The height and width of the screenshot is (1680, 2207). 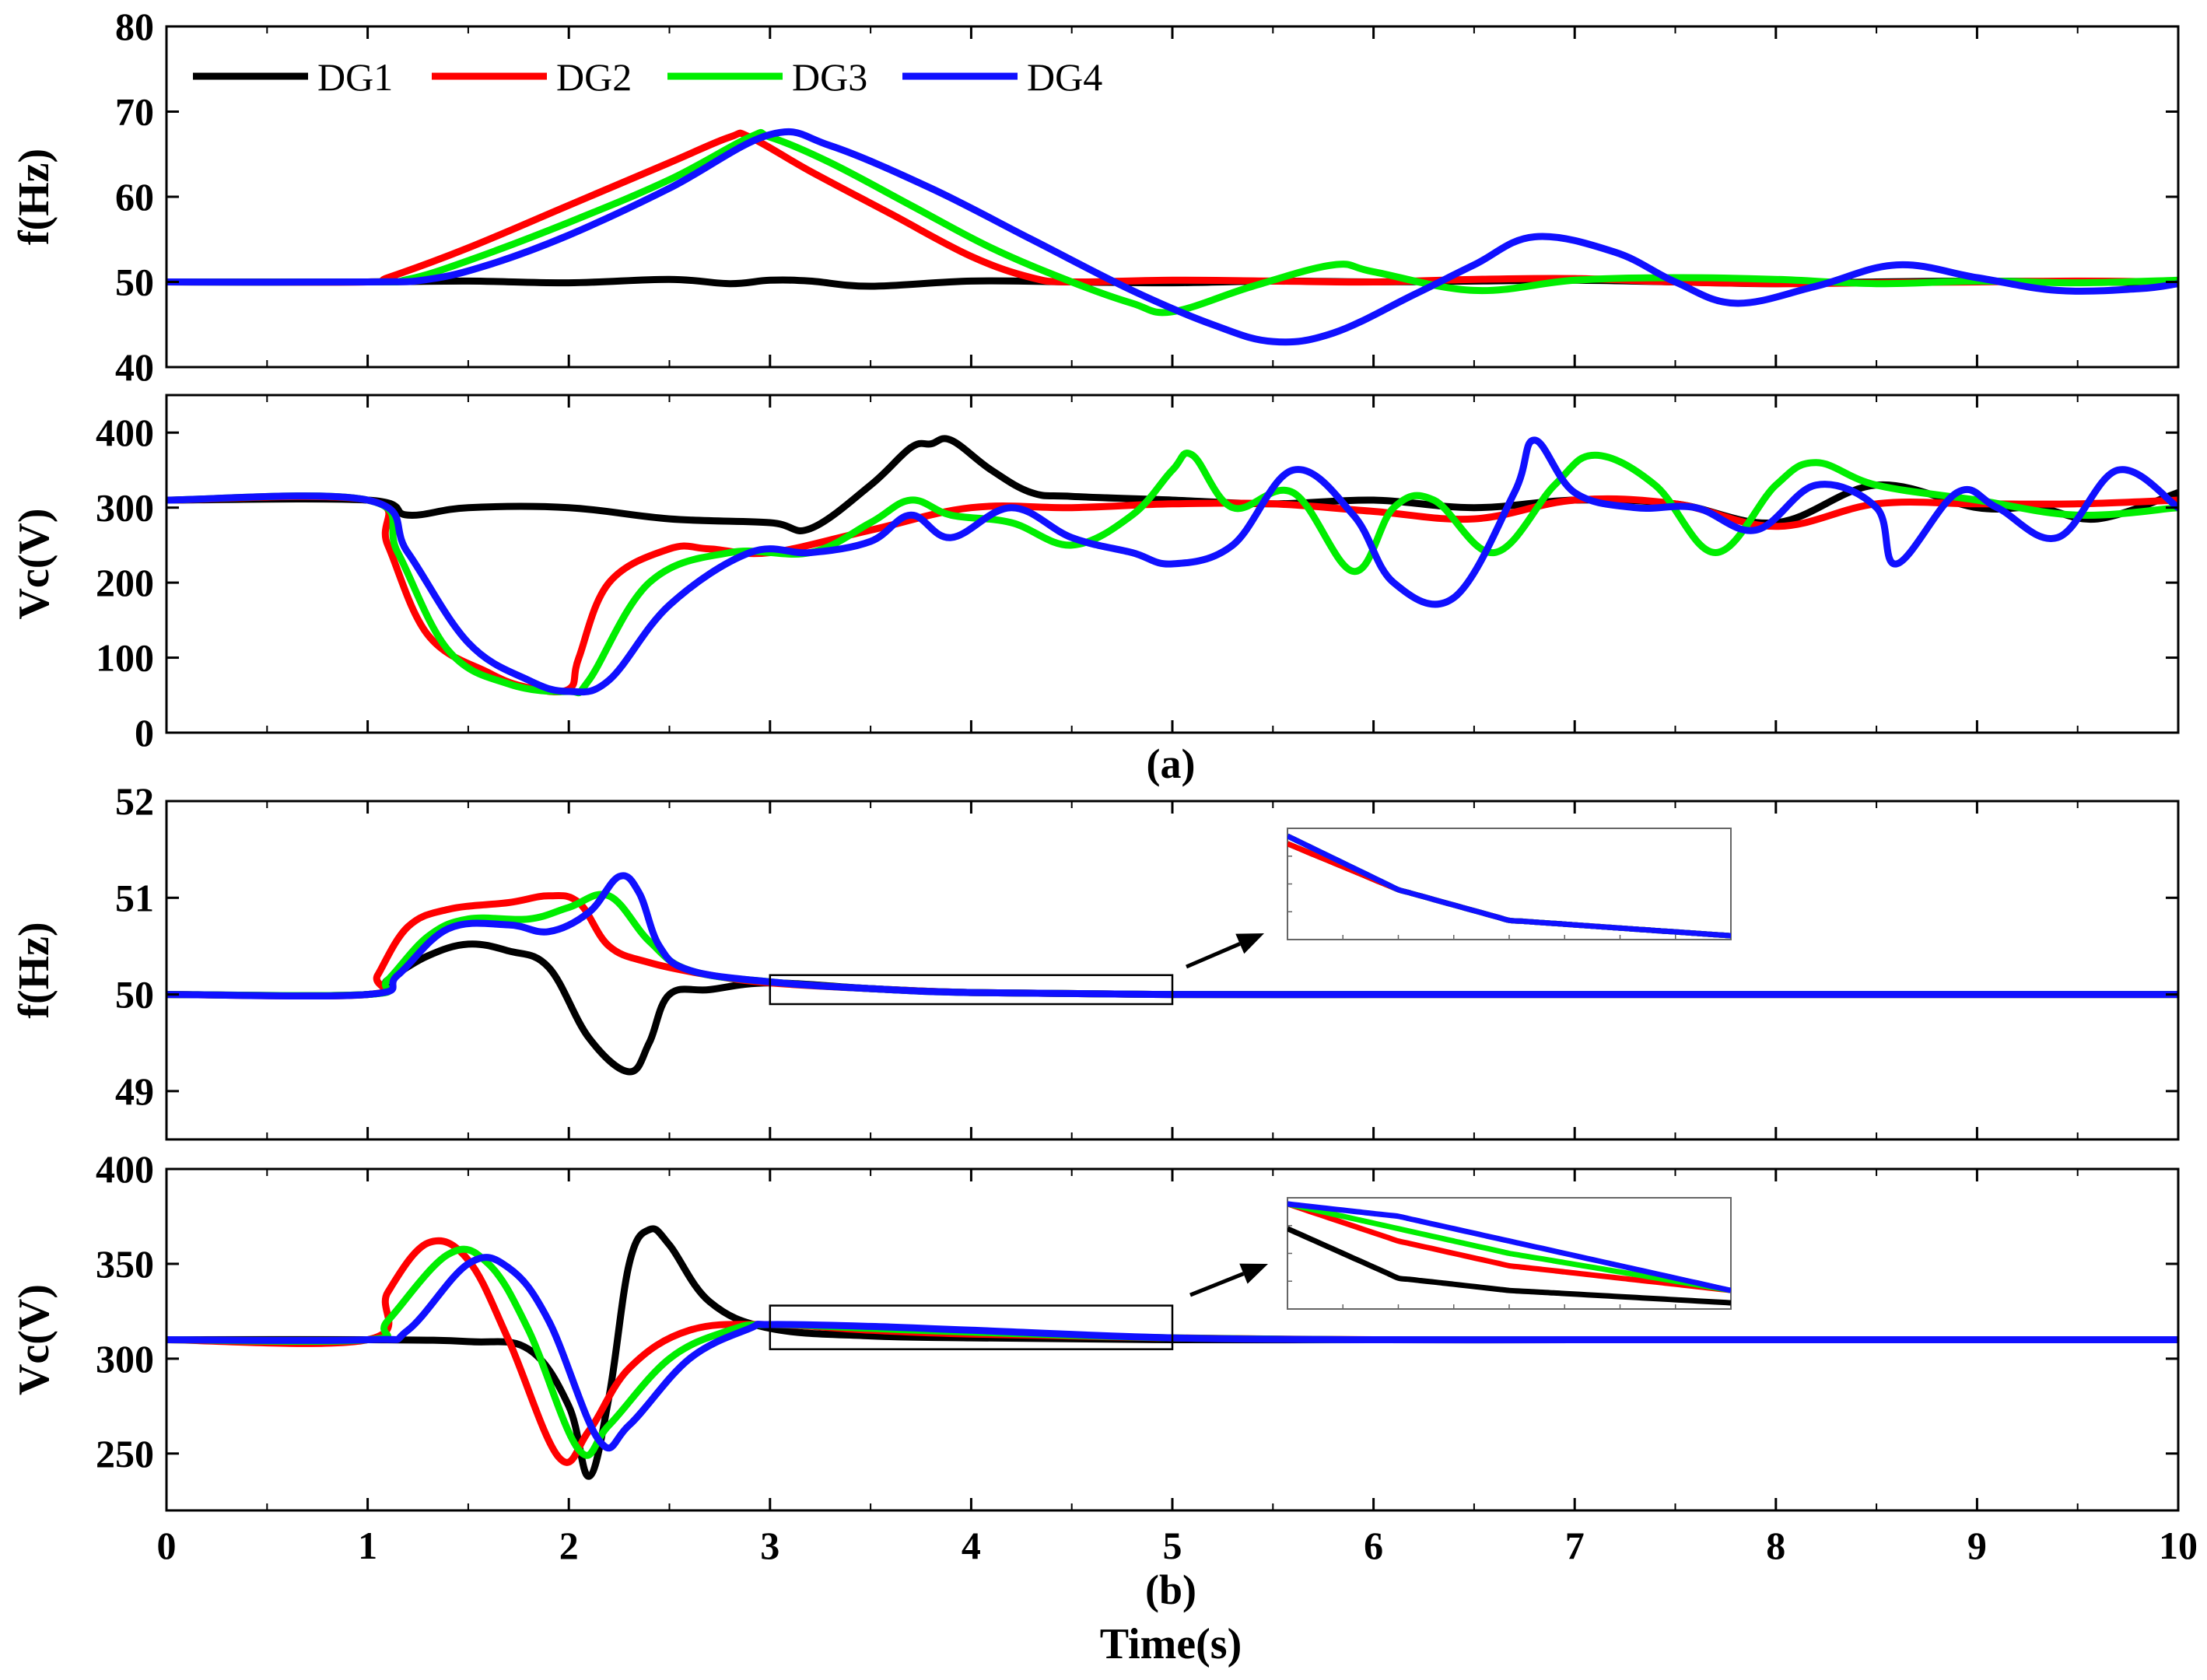 What do you see at coordinates (134, 112) in the screenshot?
I see `y-tick-label: 70` at bounding box center [134, 112].